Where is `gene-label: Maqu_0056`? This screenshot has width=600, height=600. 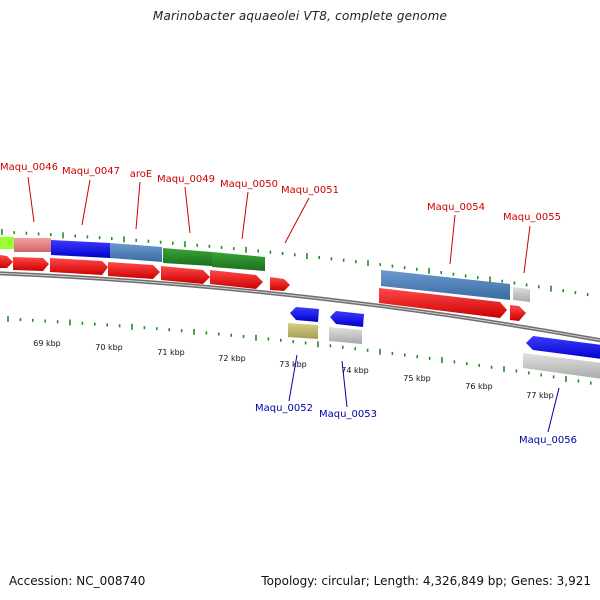
gene-label: Maqu_0056 is located at coordinates (548, 440).